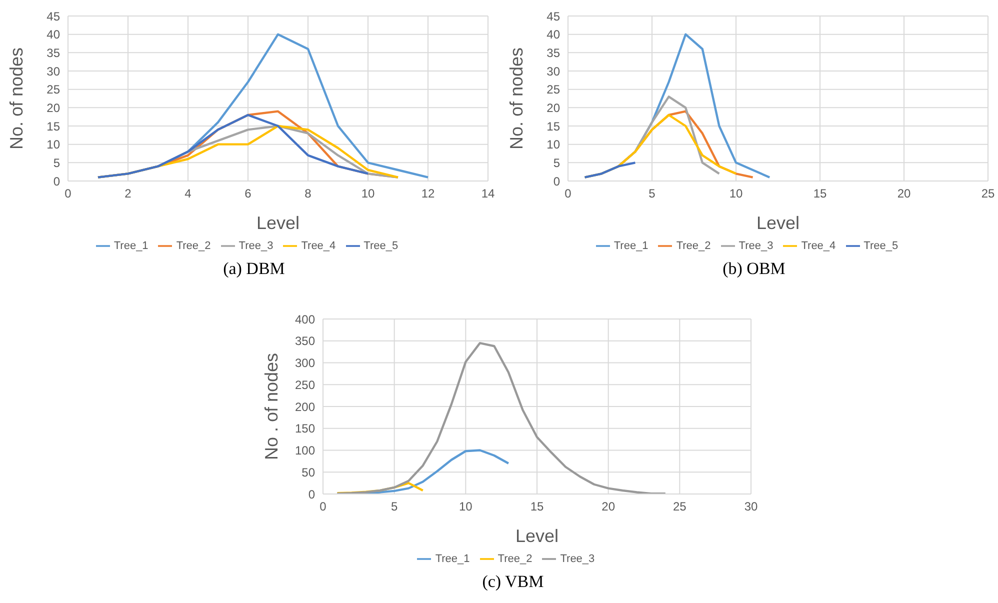 This screenshot has height=603, width=998. What do you see at coordinates (305, 429) in the screenshot?
I see `y-tick-label: 150` at bounding box center [305, 429].